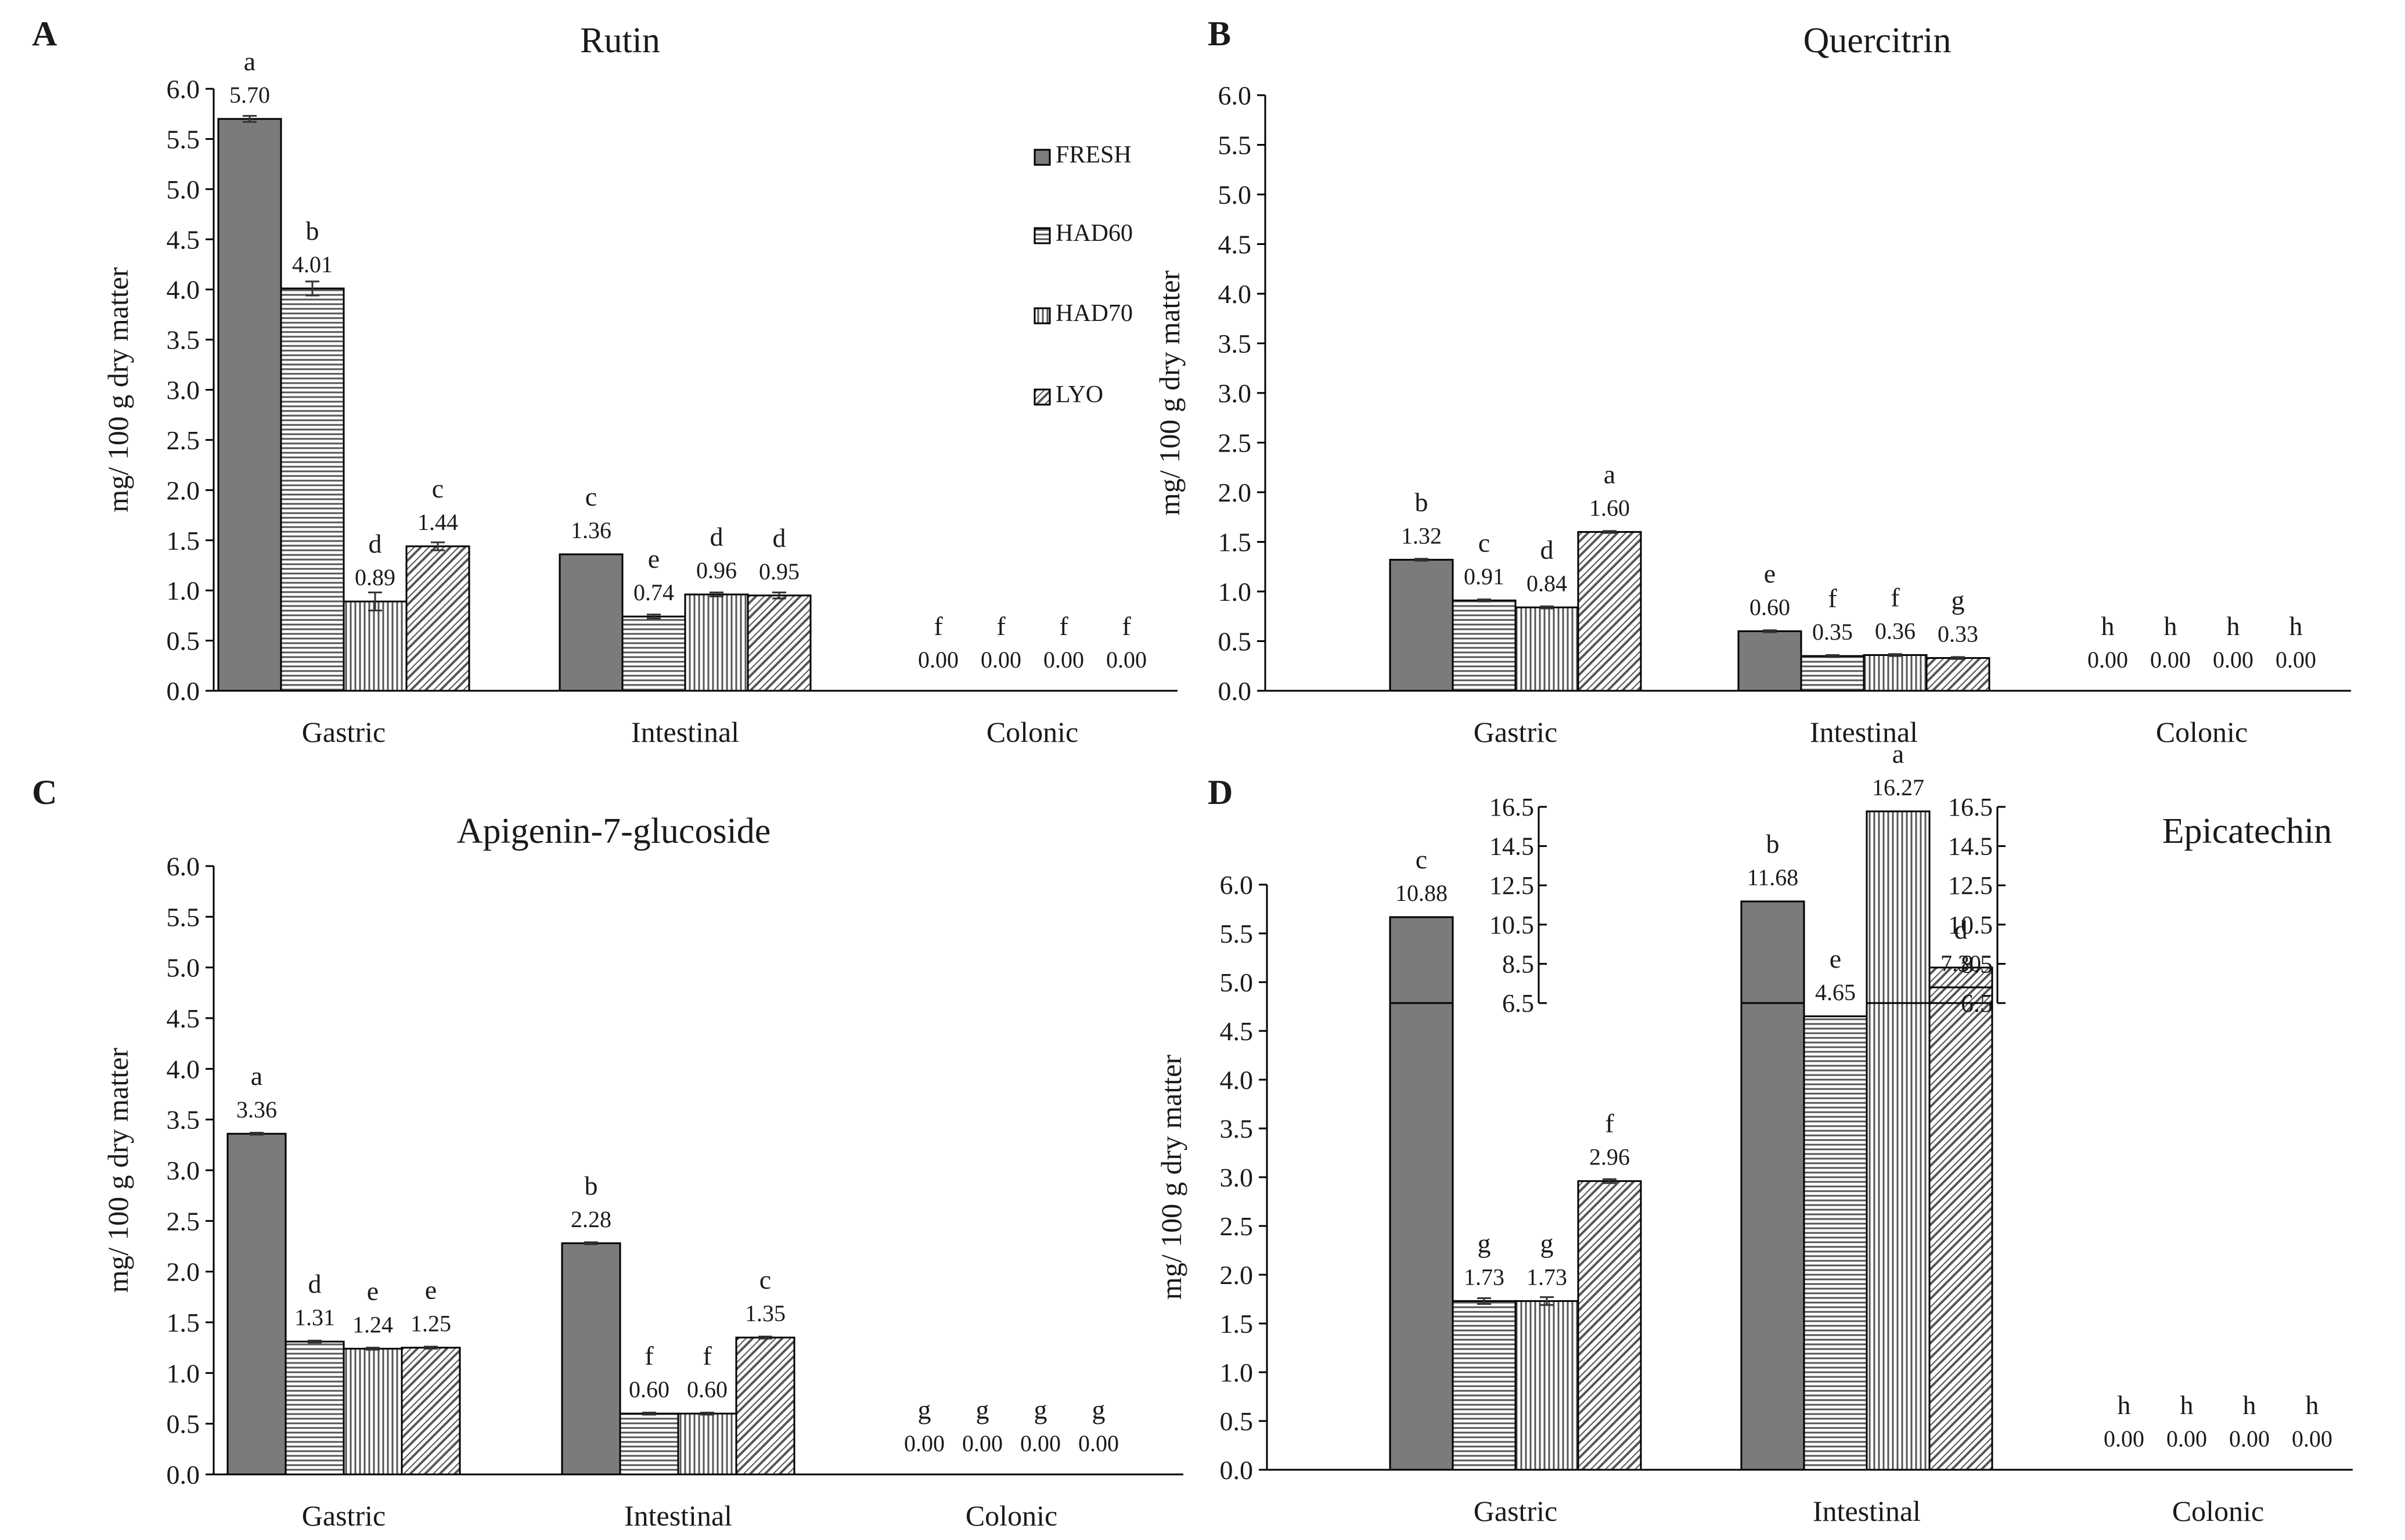 The image size is (2405, 1540). What do you see at coordinates (183, 1221) in the screenshot?
I see `y-tick-label: 2.5` at bounding box center [183, 1221].